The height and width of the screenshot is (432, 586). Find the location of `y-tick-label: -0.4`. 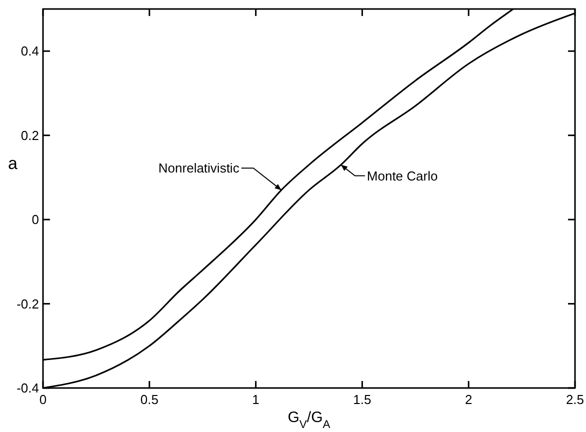

y-tick-label: -0.4 is located at coordinates (27, 388).